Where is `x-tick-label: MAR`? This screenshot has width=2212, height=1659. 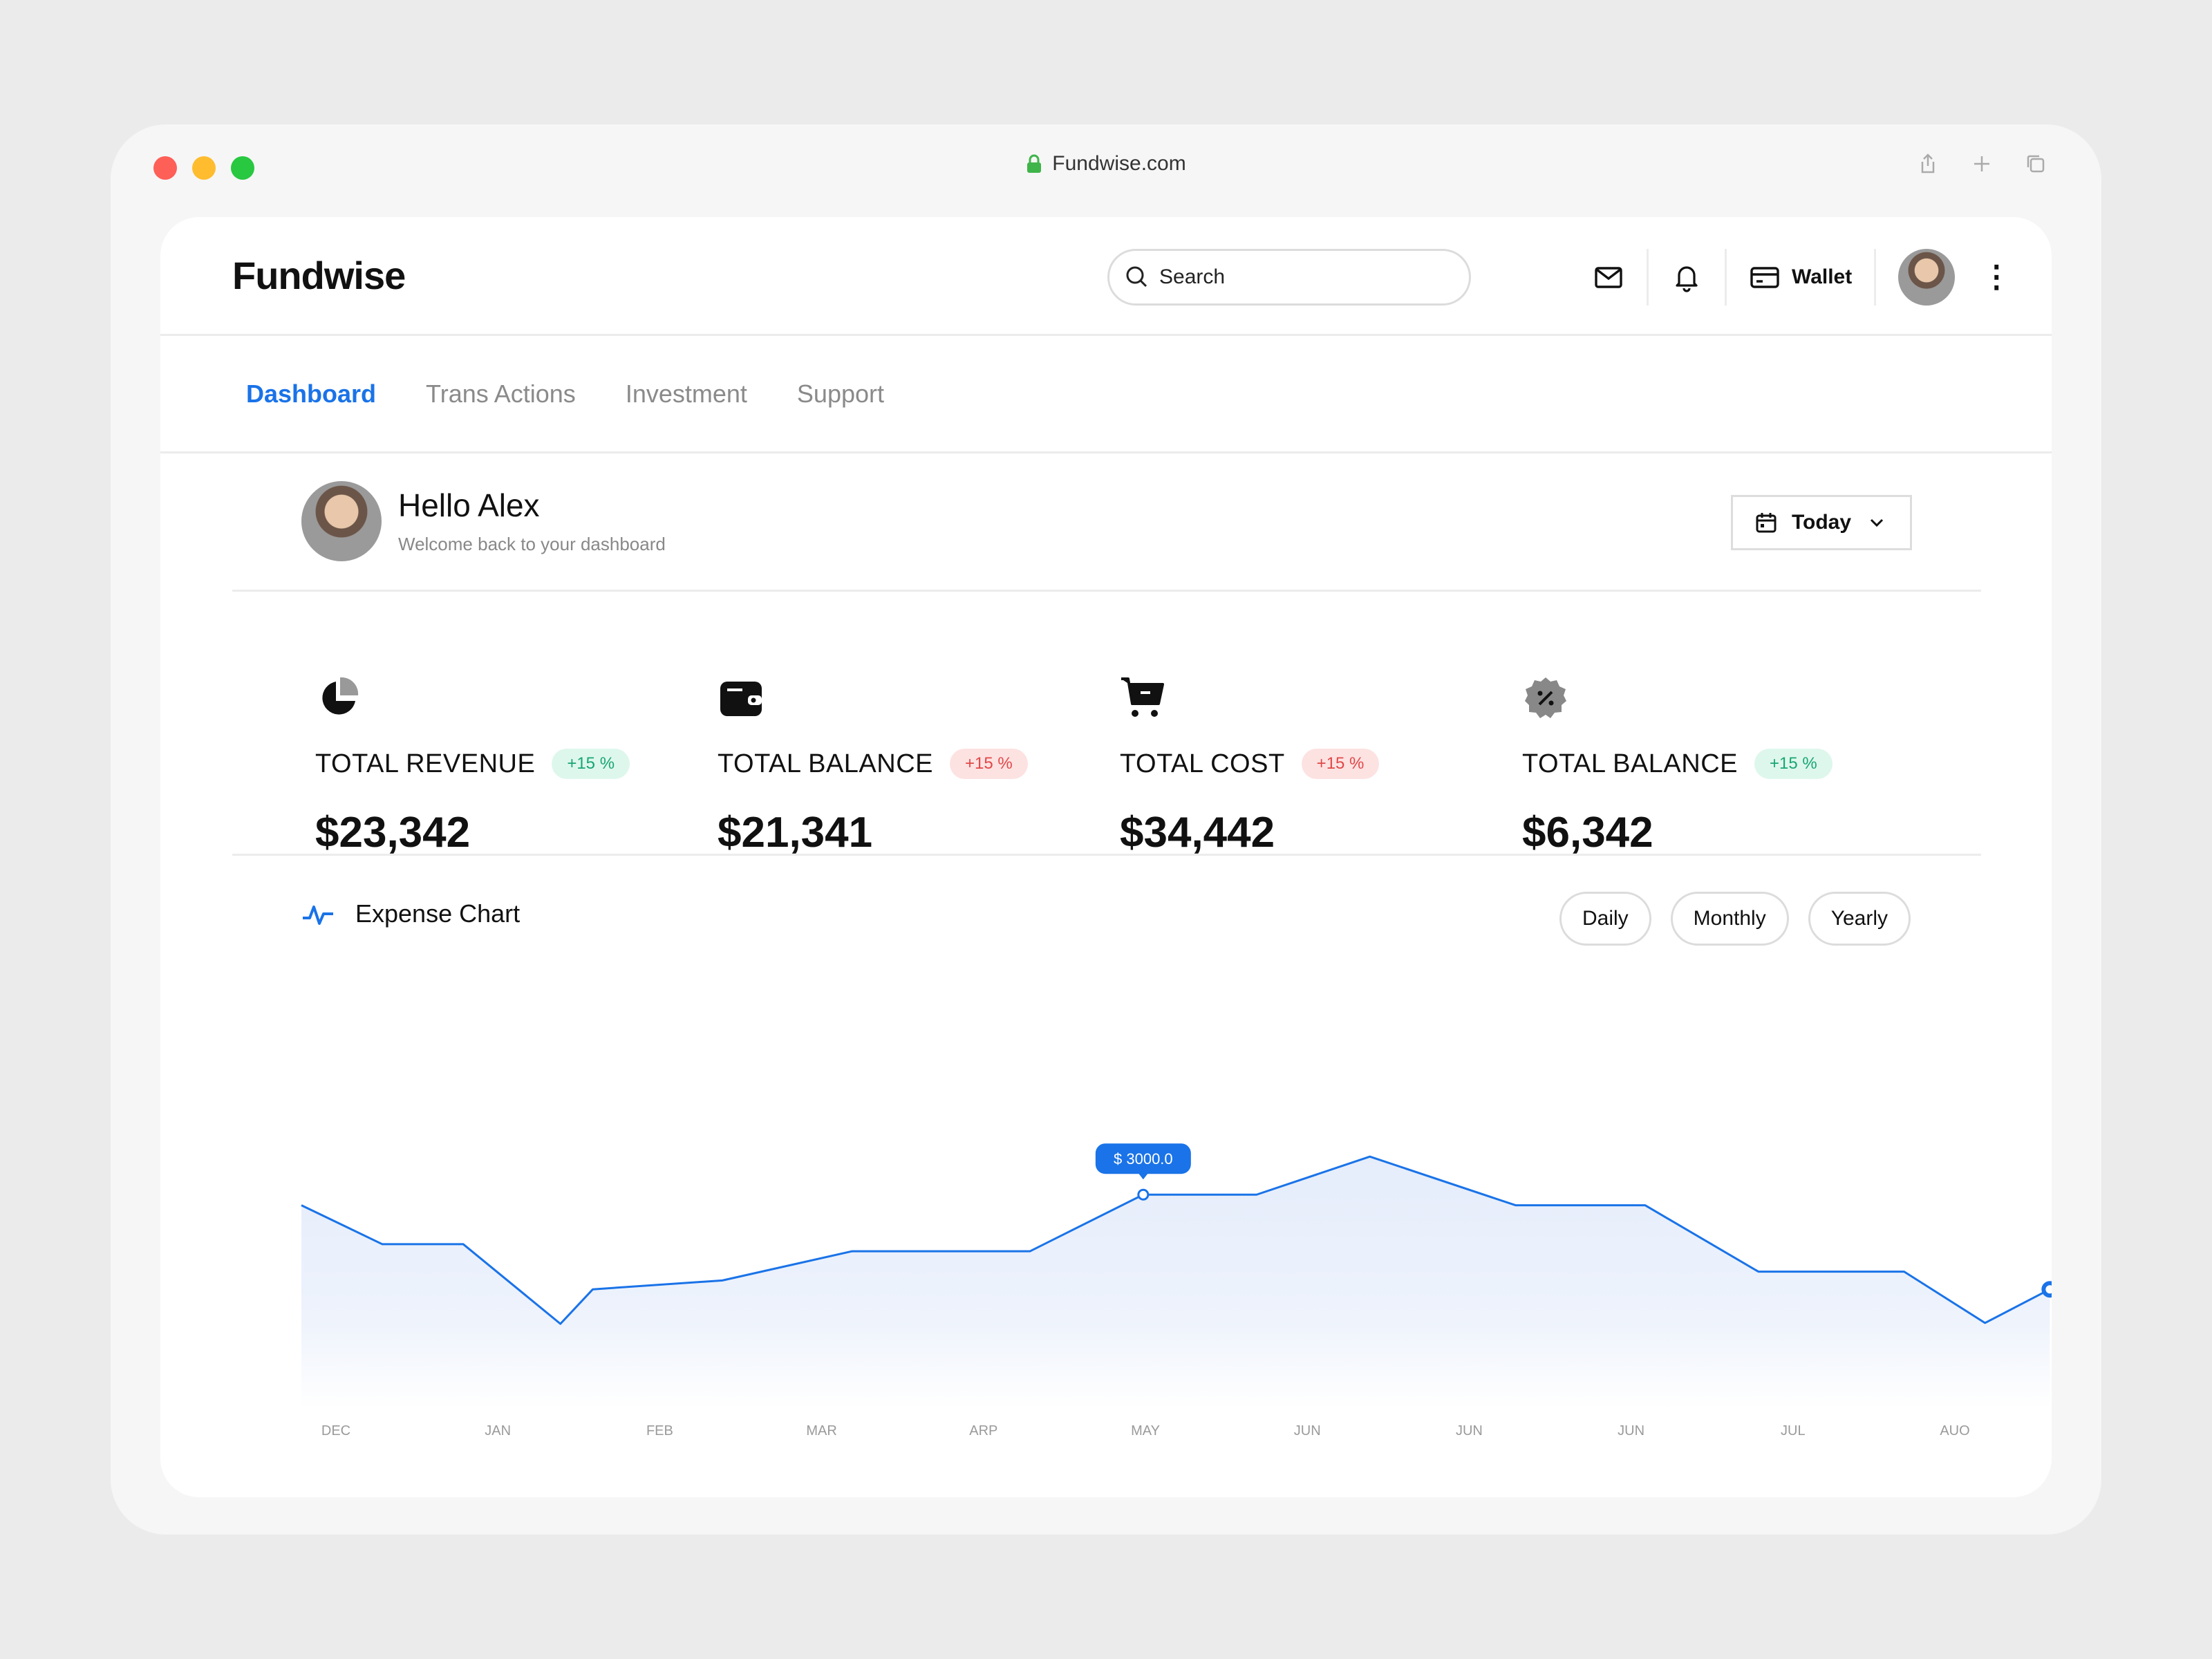 x-tick-label: MAR is located at coordinates (821, 1431).